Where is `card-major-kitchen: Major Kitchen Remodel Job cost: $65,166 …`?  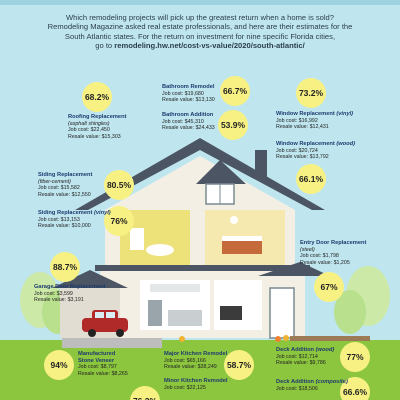 card-major-kitchen: Major Kitchen Remodel Job cost: $65,166 … is located at coordinates (196, 360).